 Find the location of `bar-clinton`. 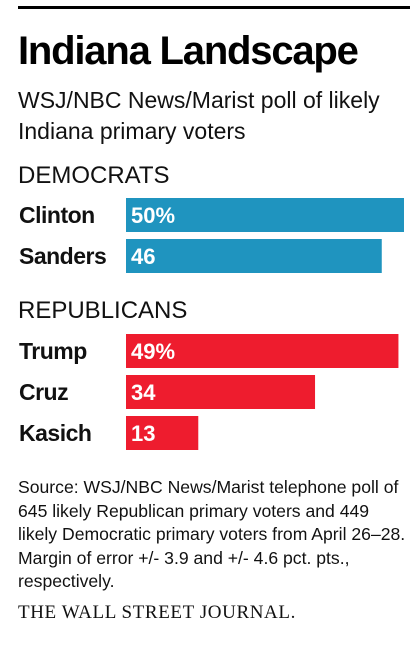

bar-clinton is located at coordinates (265, 215).